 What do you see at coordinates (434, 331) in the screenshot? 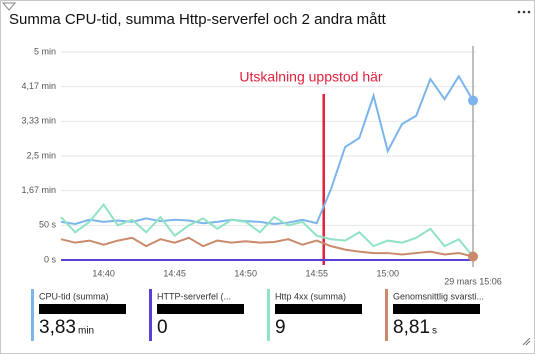
I see `legend-unit: s` at bounding box center [434, 331].